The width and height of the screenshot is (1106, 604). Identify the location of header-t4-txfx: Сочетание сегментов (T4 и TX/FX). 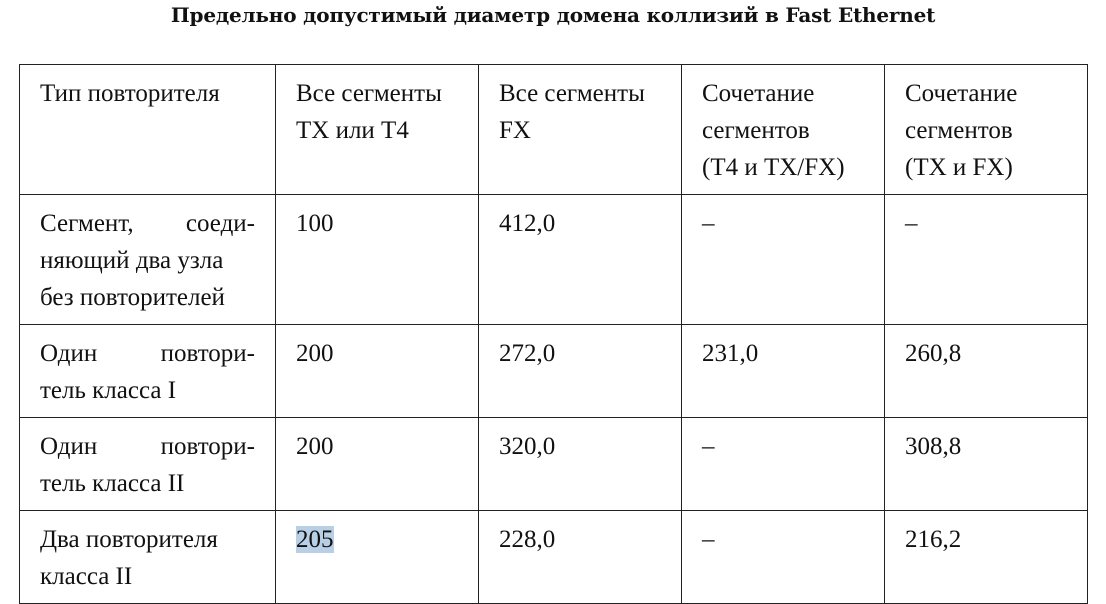
(783, 129).